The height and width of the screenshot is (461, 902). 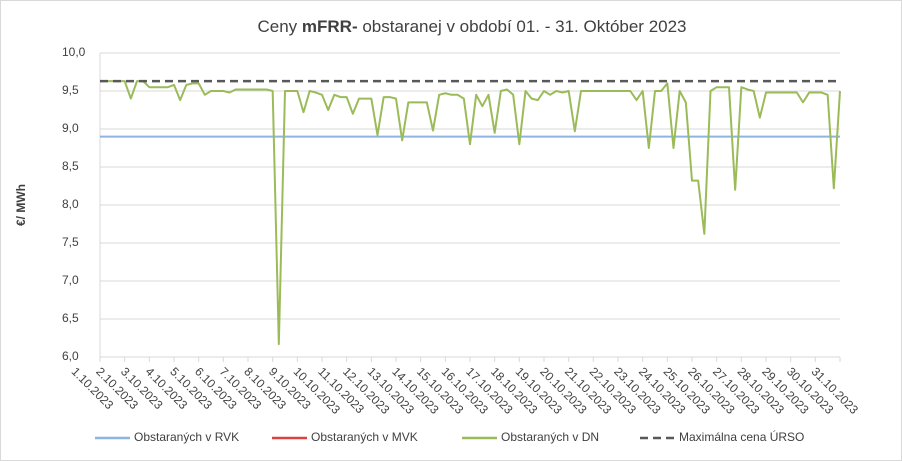 What do you see at coordinates (364, 437) in the screenshot?
I see `legend-label: Obstaraných v MVK` at bounding box center [364, 437].